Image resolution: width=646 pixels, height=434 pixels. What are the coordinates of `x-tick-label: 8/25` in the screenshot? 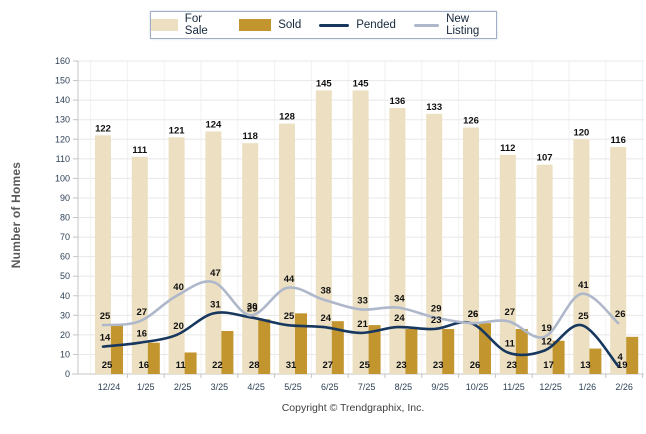 It's located at (404, 387).